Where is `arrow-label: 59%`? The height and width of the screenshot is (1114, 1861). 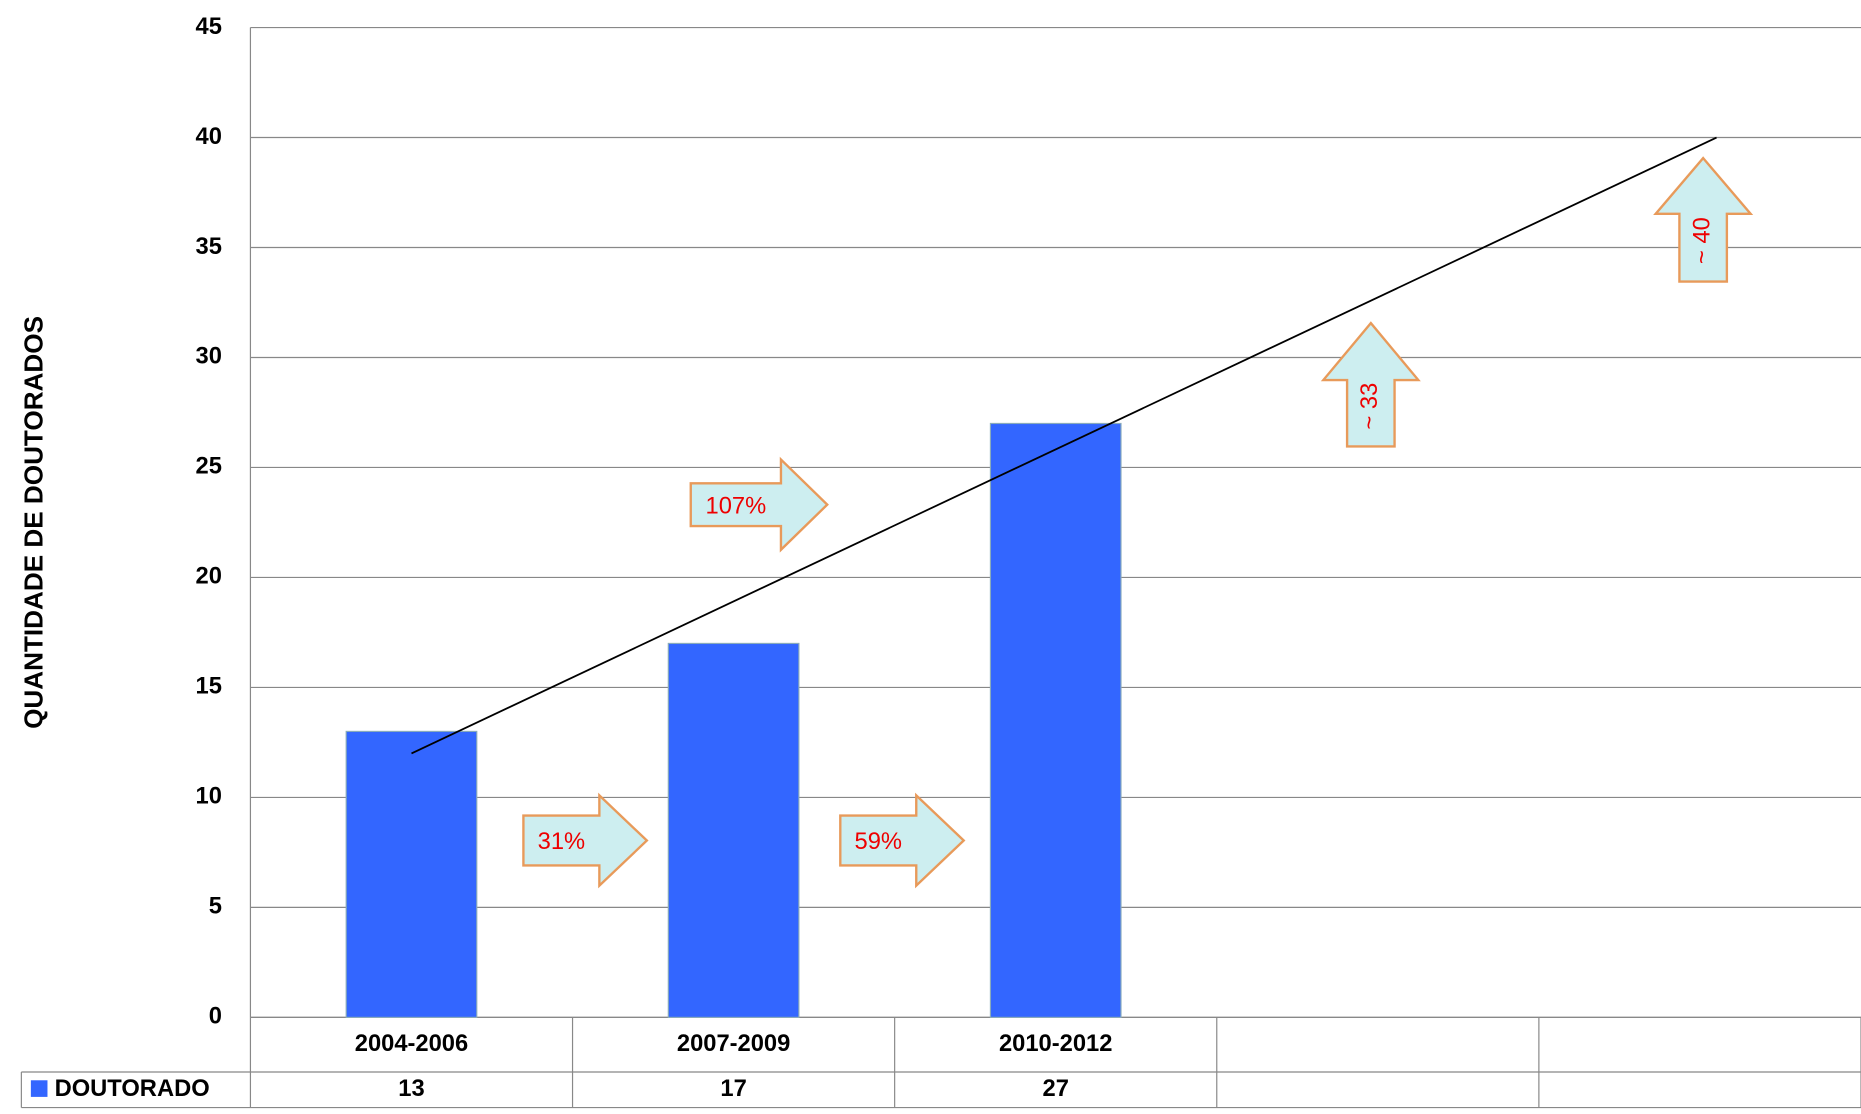 arrow-label: 59% is located at coordinates (878, 842).